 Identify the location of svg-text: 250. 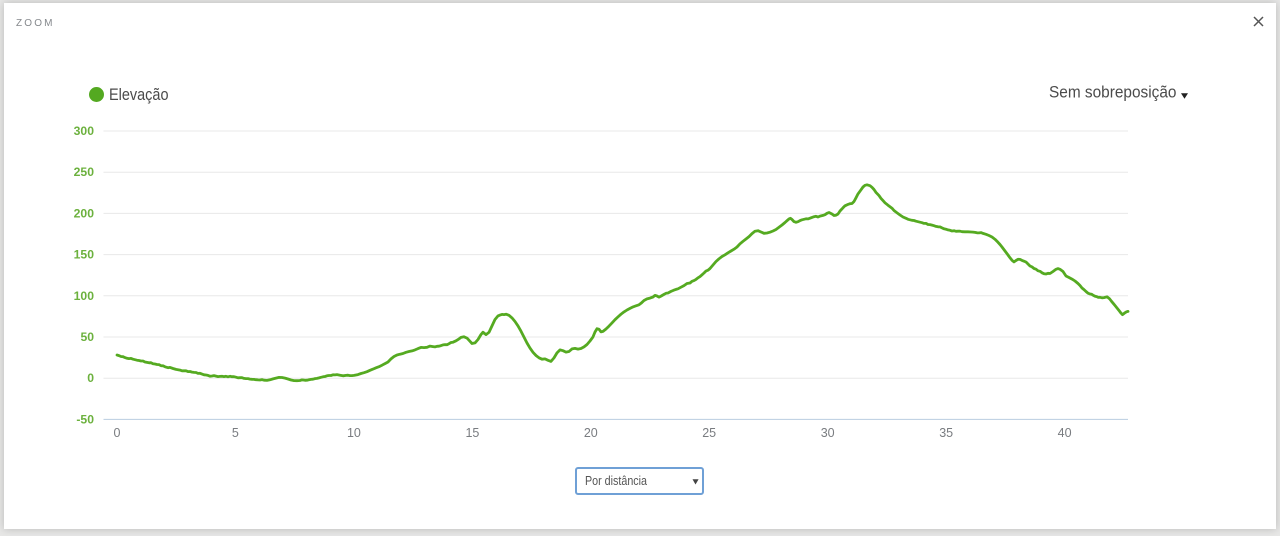
(84, 172).